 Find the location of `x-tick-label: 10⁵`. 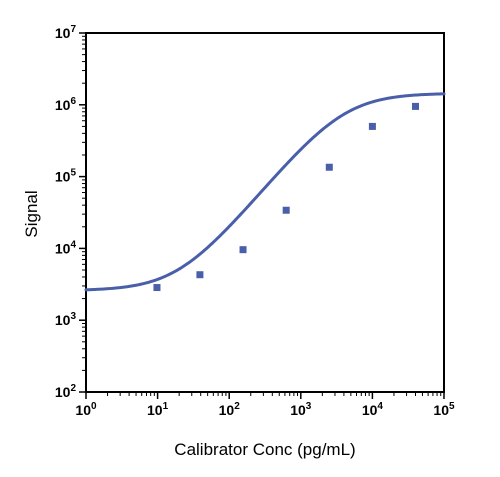

x-tick-label: 10⁵ is located at coordinates (444, 409).